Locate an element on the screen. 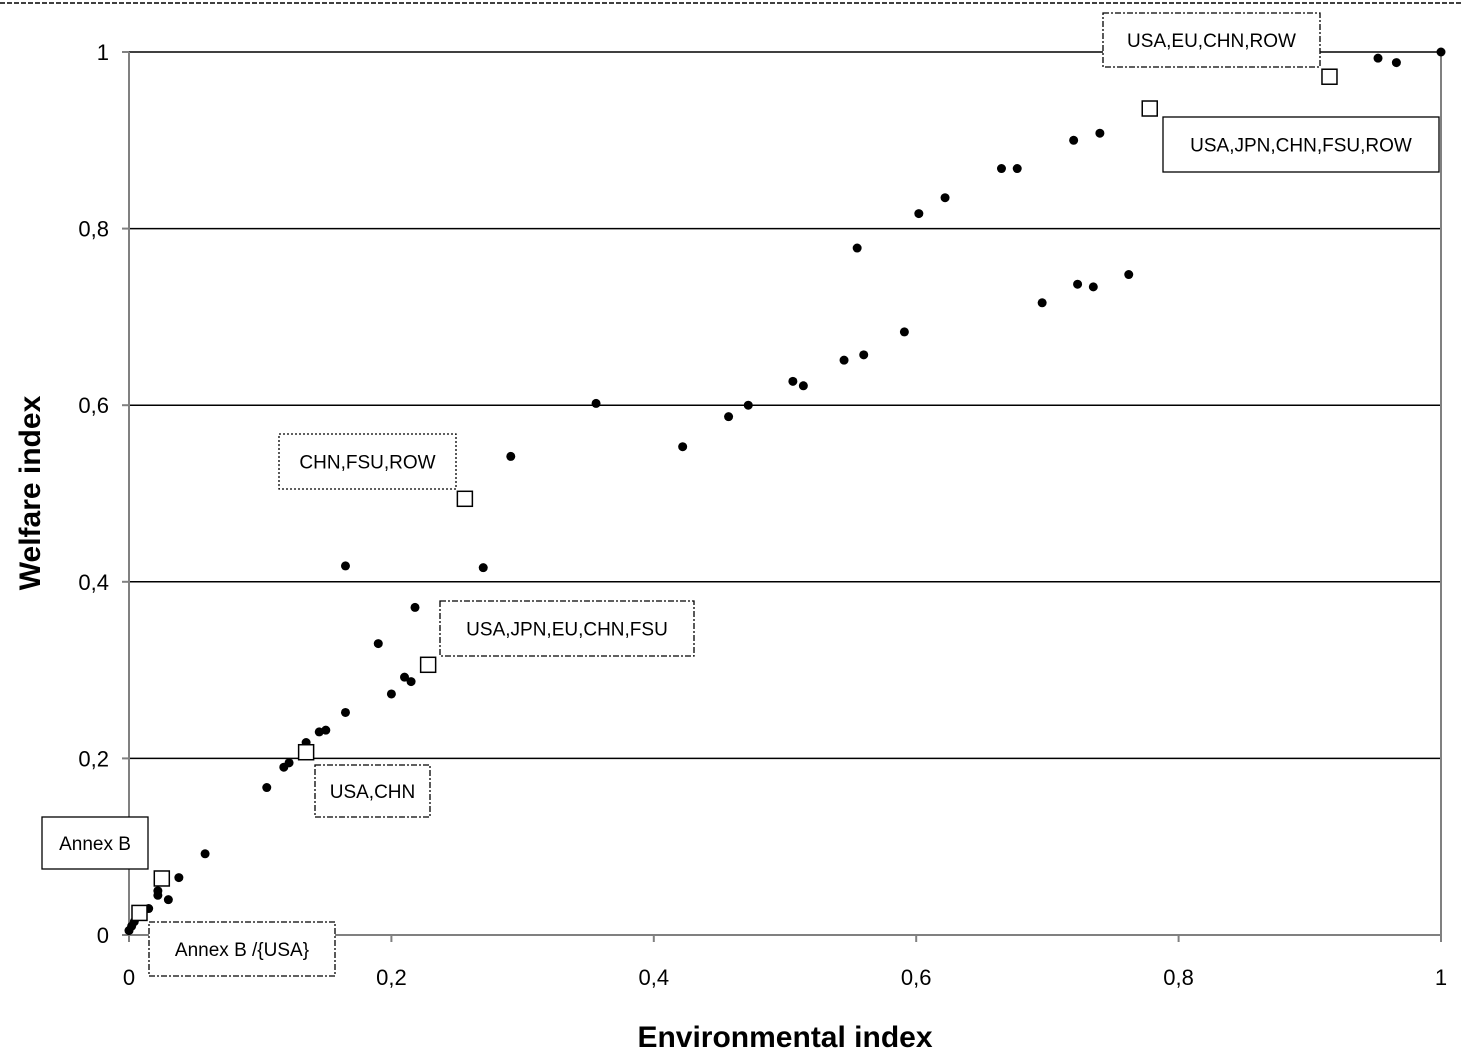 Image resolution: width=1463 pixels, height=1055 pixels. x-tick-label: 0,6 is located at coordinates (916, 977).